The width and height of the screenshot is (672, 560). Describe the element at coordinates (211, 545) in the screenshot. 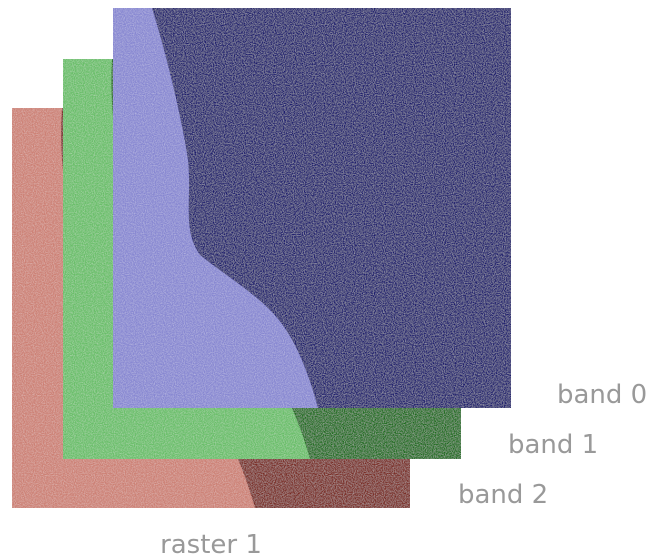

I see `raster-label: raster 1` at that location.